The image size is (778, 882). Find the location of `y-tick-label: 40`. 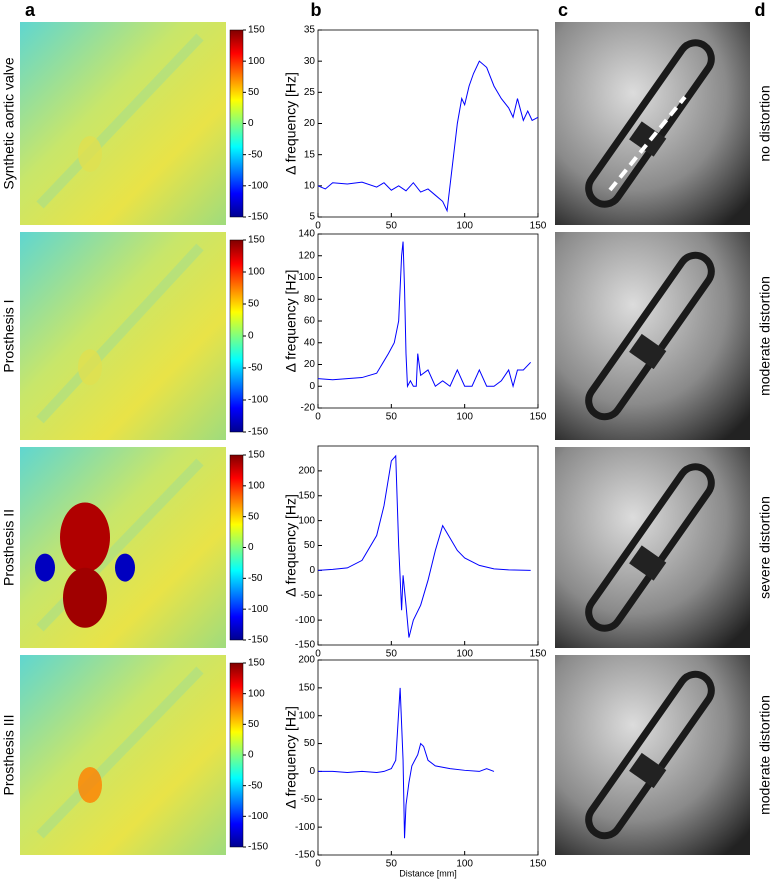

y-tick-label: 40 is located at coordinates (310, 342).